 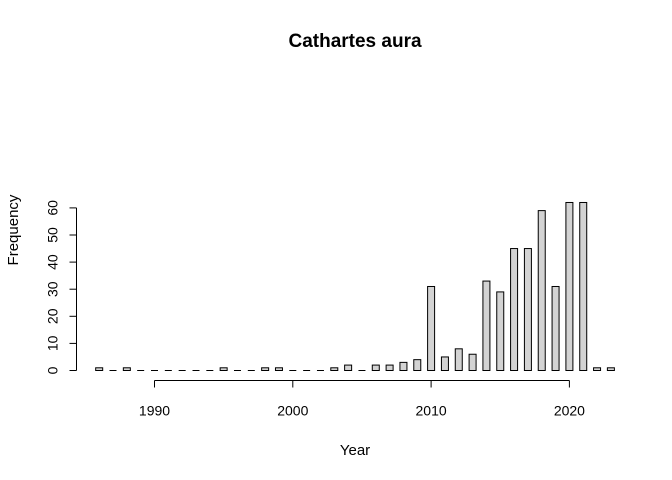 What do you see at coordinates (555, 328) in the screenshot?
I see `bar-2019` at bounding box center [555, 328].